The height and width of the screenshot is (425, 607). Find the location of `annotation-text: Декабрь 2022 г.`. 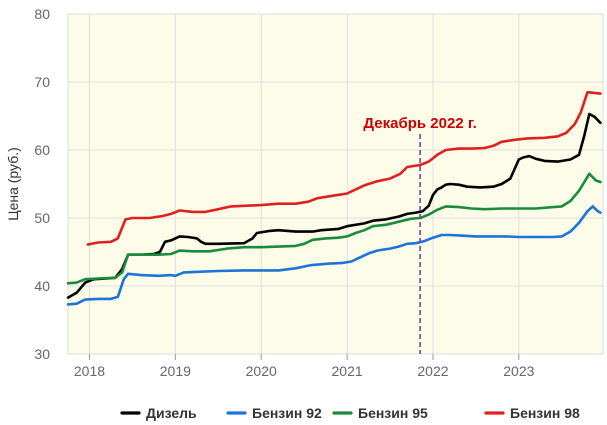

annotation-text: Декабрь 2022 г. is located at coordinates (419, 123).